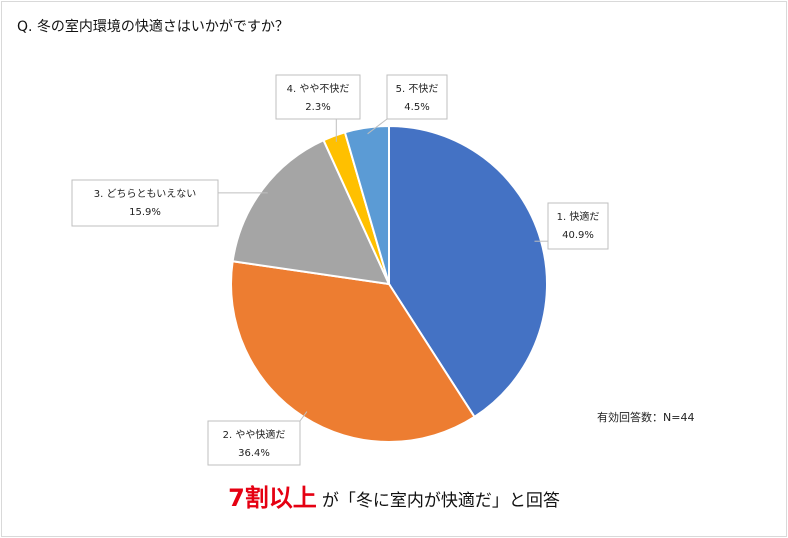 The image size is (788, 538). What do you see at coordinates (440, 501) in the screenshot?
I see `footer-text: が「冬に室内が快適だ」と回答` at bounding box center [440, 501].